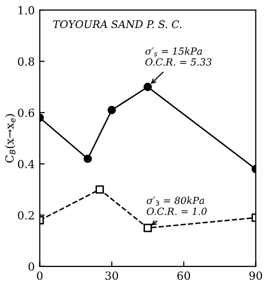 The image size is (265, 288). I want to click on y-tick-label: 1.0, so click(26, 10).